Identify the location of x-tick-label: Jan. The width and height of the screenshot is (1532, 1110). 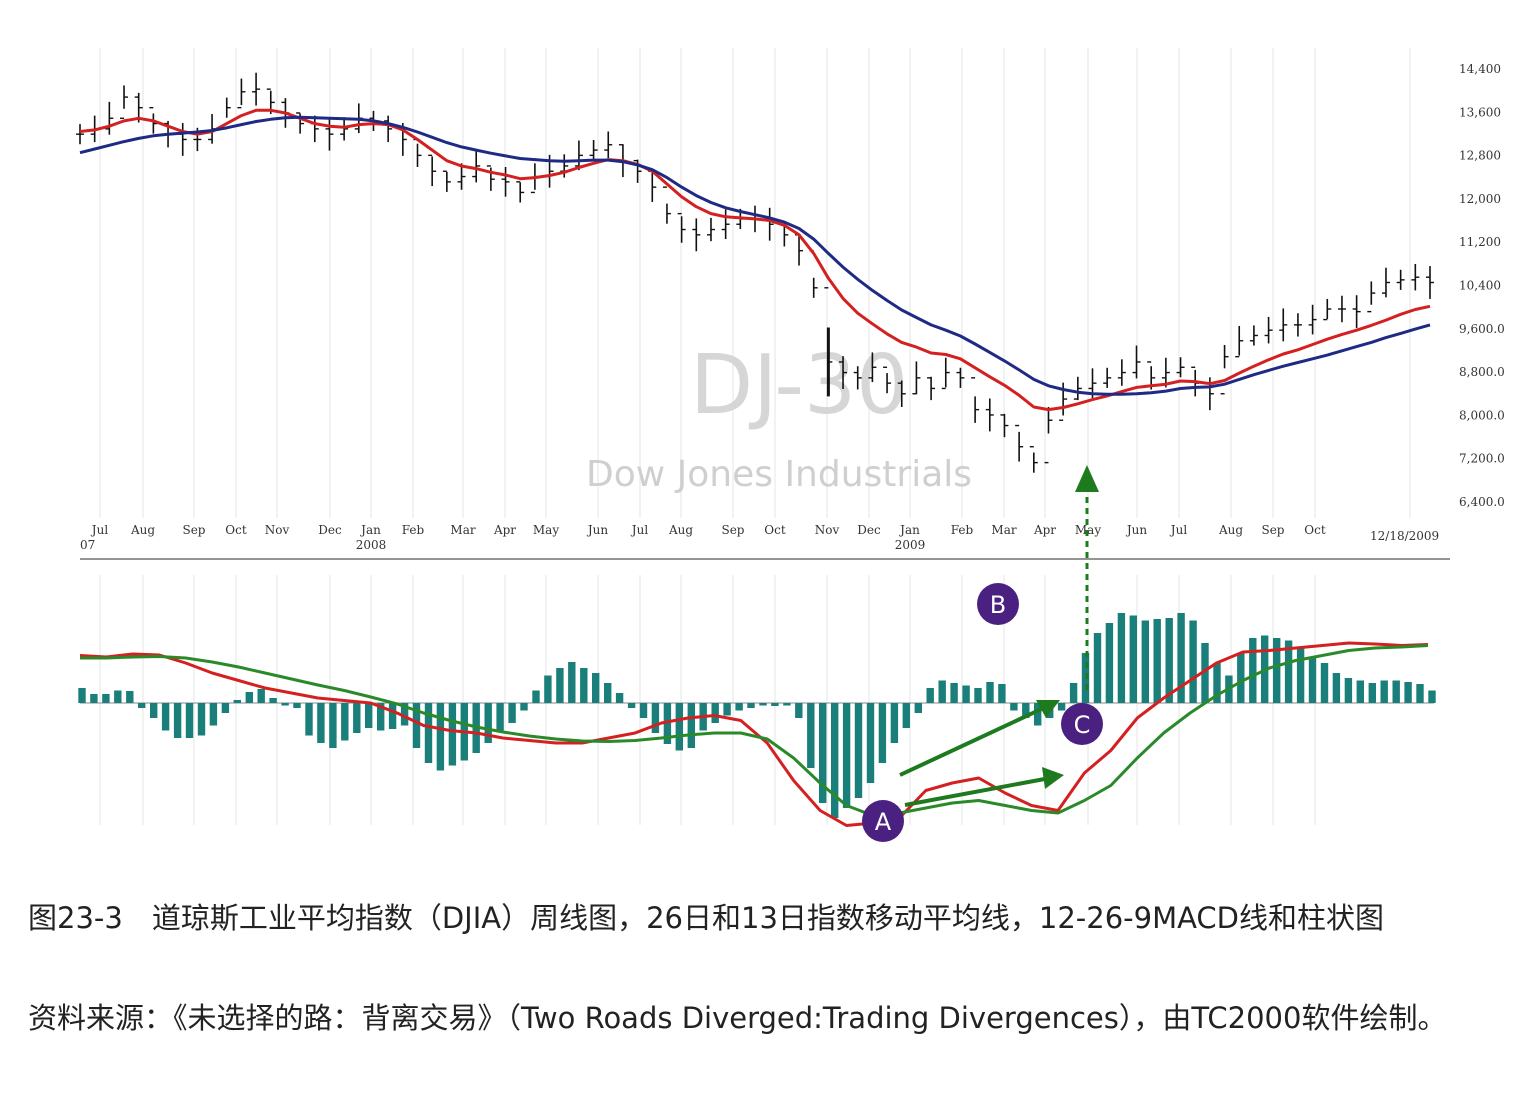
(370, 530).